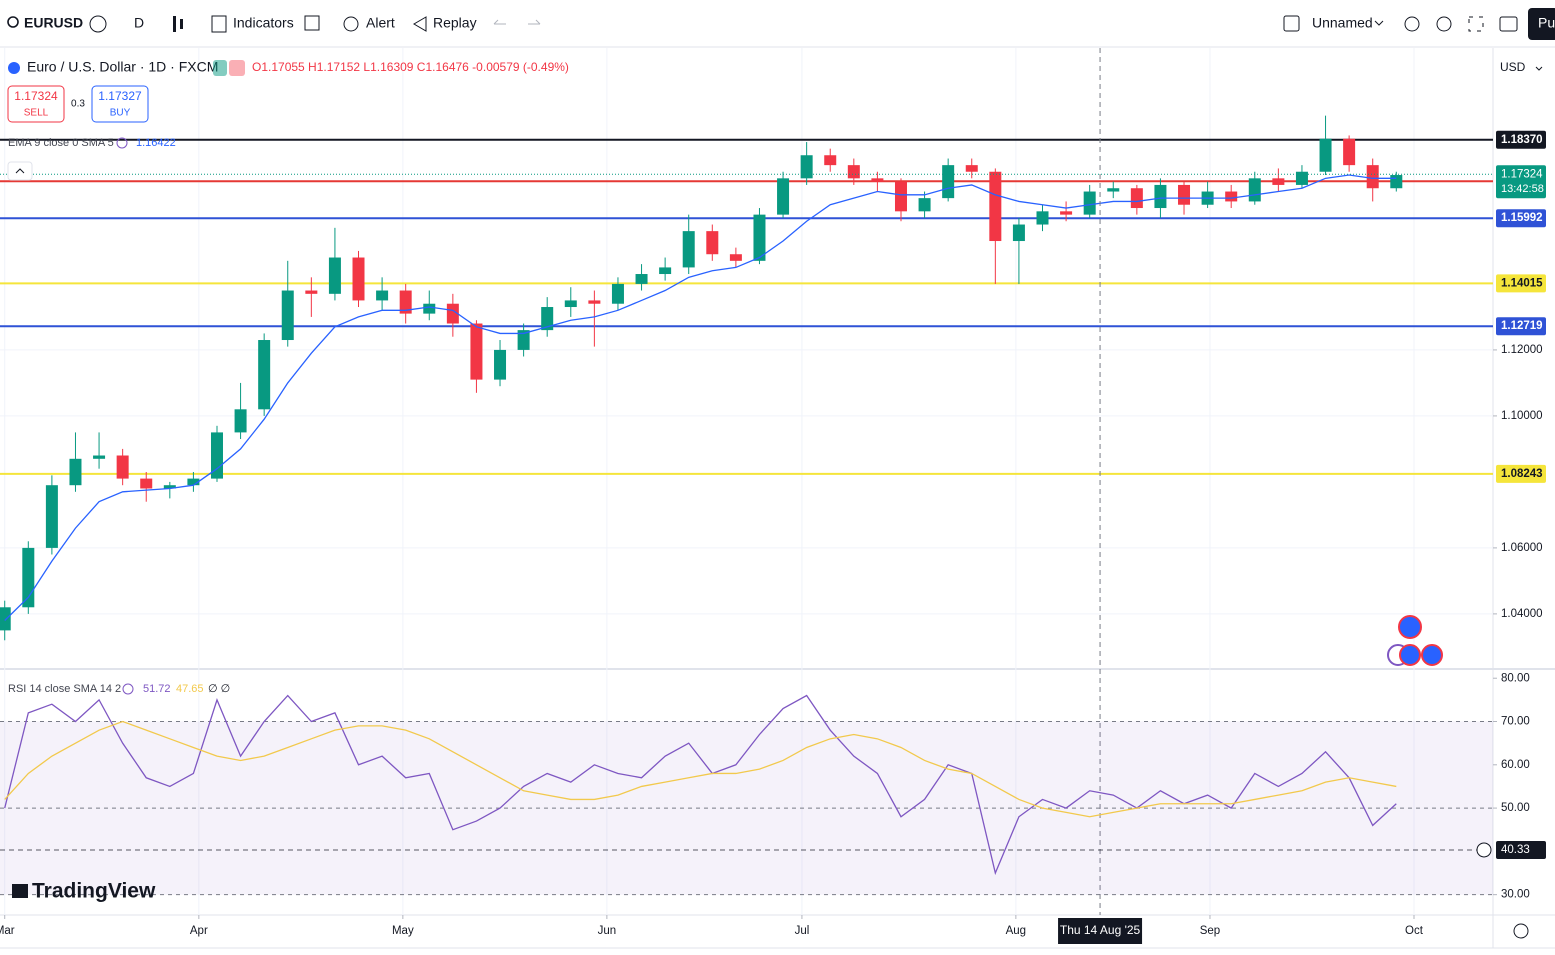 This screenshot has height=955, width=1555. What do you see at coordinates (1379, 23) in the screenshot?
I see `layout-dropdown` at bounding box center [1379, 23].